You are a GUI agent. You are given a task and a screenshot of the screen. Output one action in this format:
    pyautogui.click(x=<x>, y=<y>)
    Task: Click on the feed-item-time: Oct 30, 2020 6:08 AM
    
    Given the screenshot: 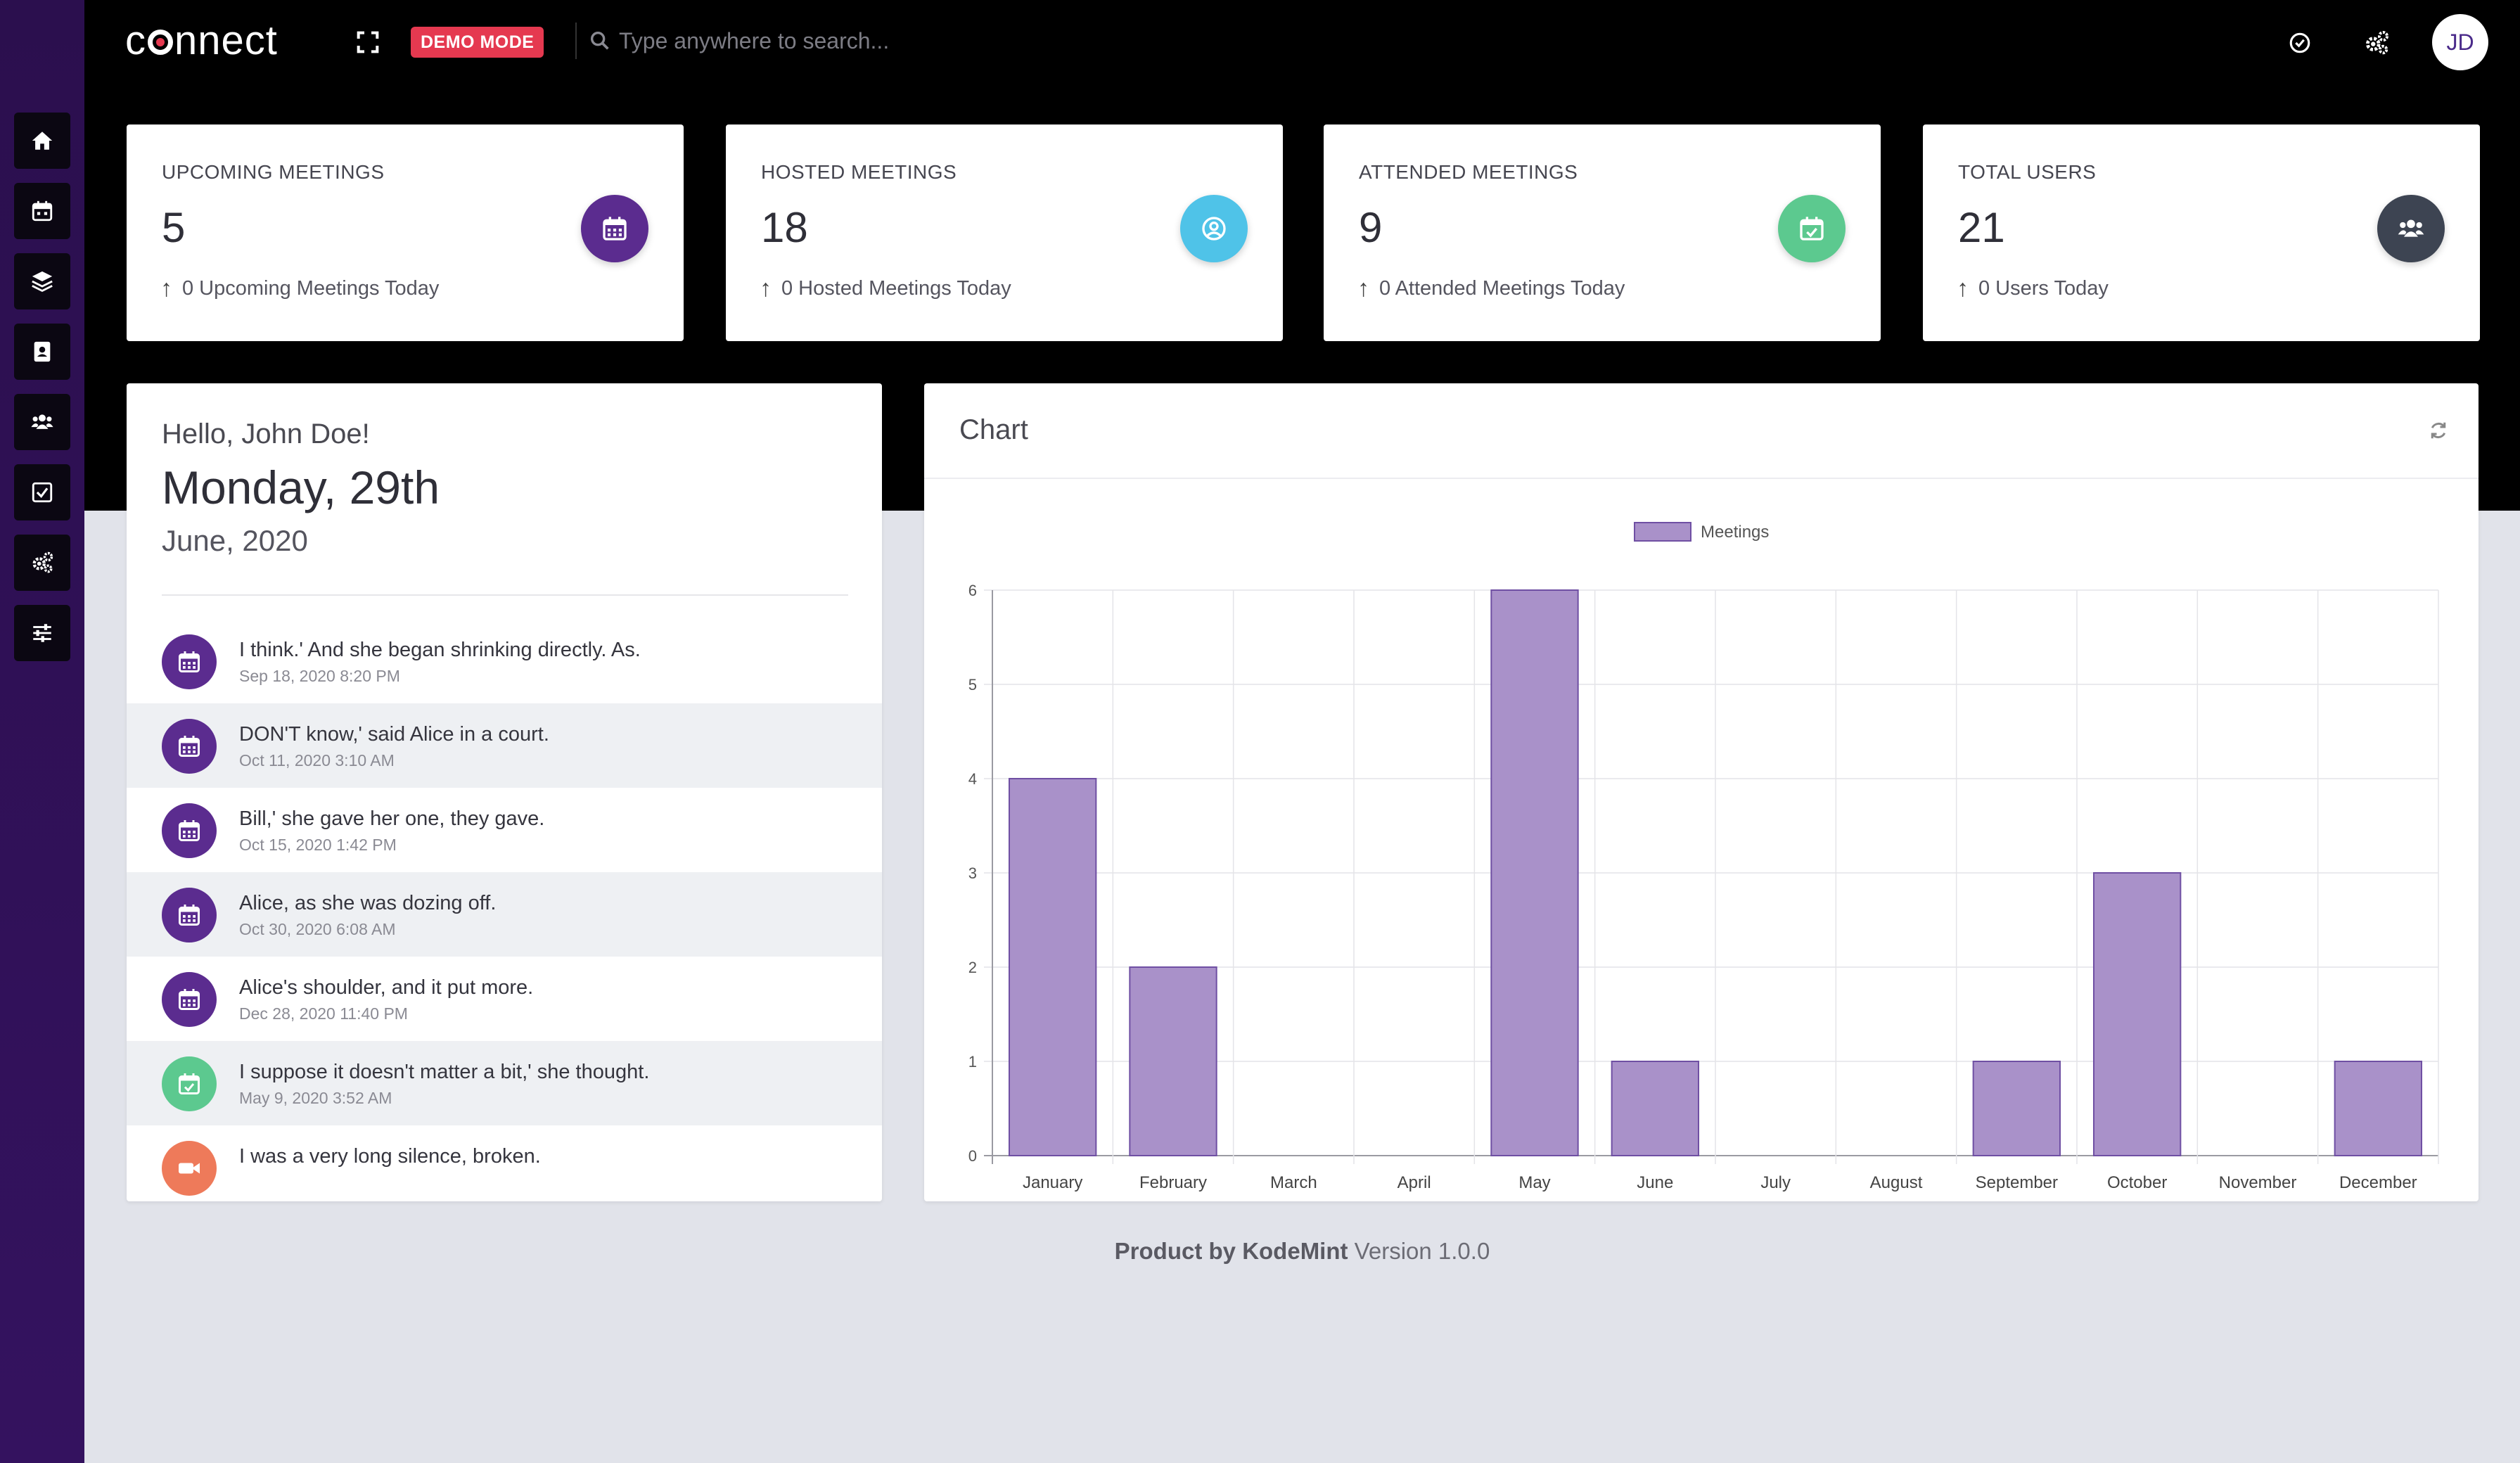 What is the action you would take?
    pyautogui.click(x=317, y=929)
    